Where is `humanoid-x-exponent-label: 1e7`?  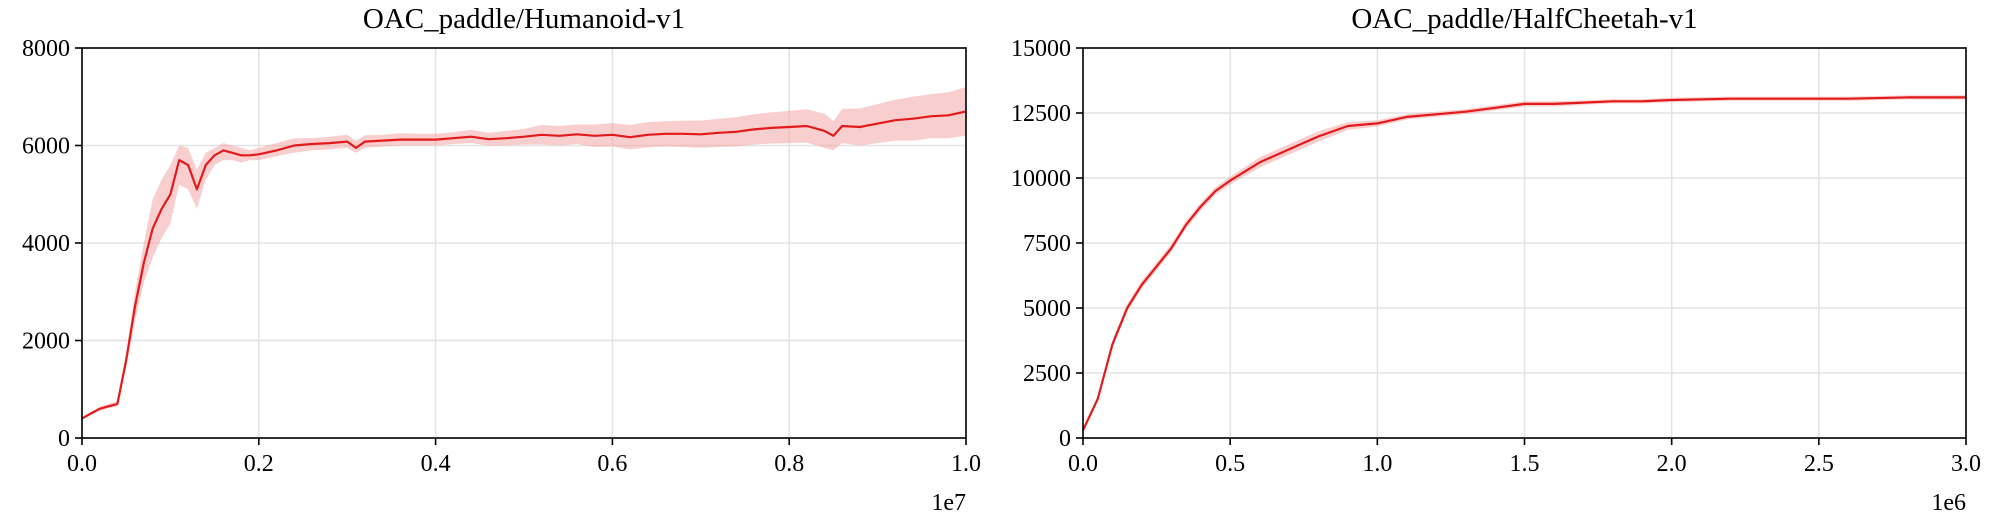
humanoid-x-exponent-label: 1e7 is located at coordinates (948, 503).